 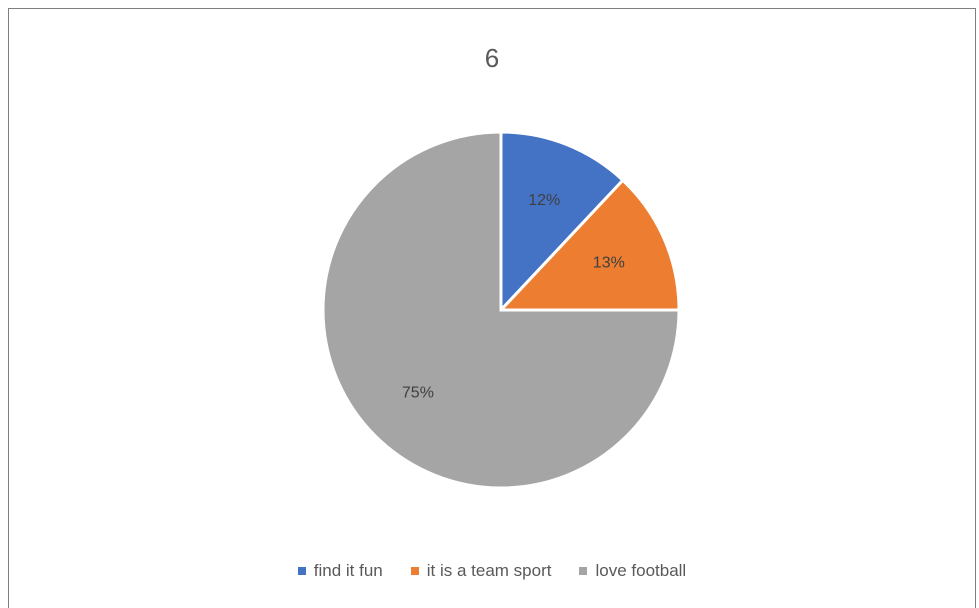 I want to click on chart-title: 6, so click(x=492, y=58).